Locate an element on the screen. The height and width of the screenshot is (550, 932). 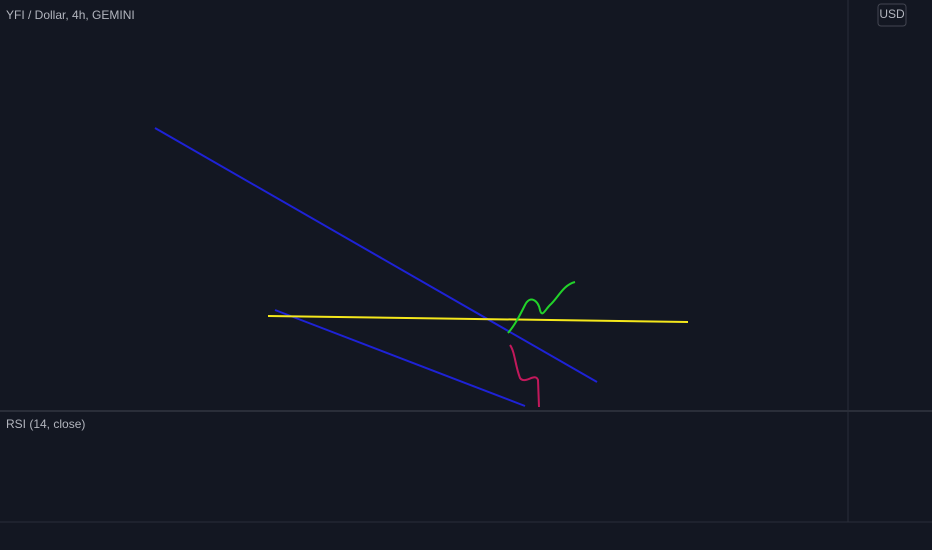
brush-up is located at coordinates (541, 307).